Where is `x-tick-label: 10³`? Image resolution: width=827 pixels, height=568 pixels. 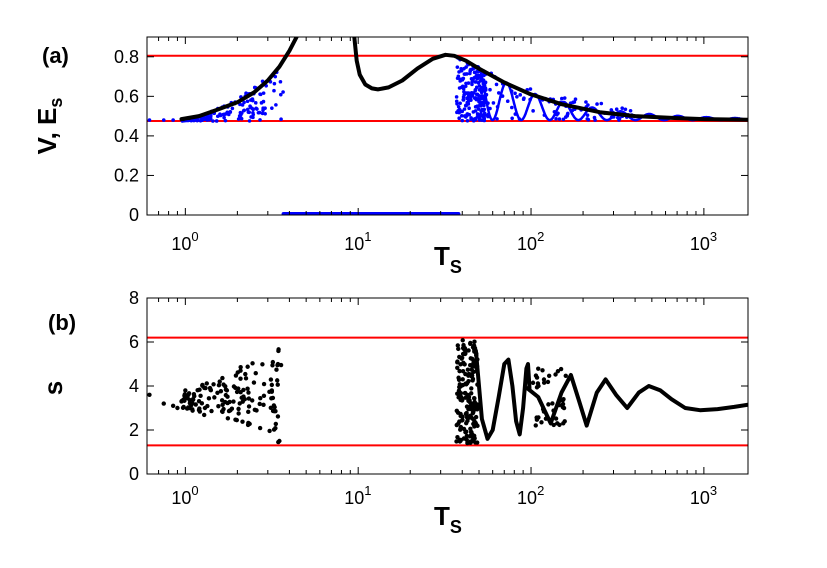 x-tick-label: 10³ is located at coordinates (703, 495).